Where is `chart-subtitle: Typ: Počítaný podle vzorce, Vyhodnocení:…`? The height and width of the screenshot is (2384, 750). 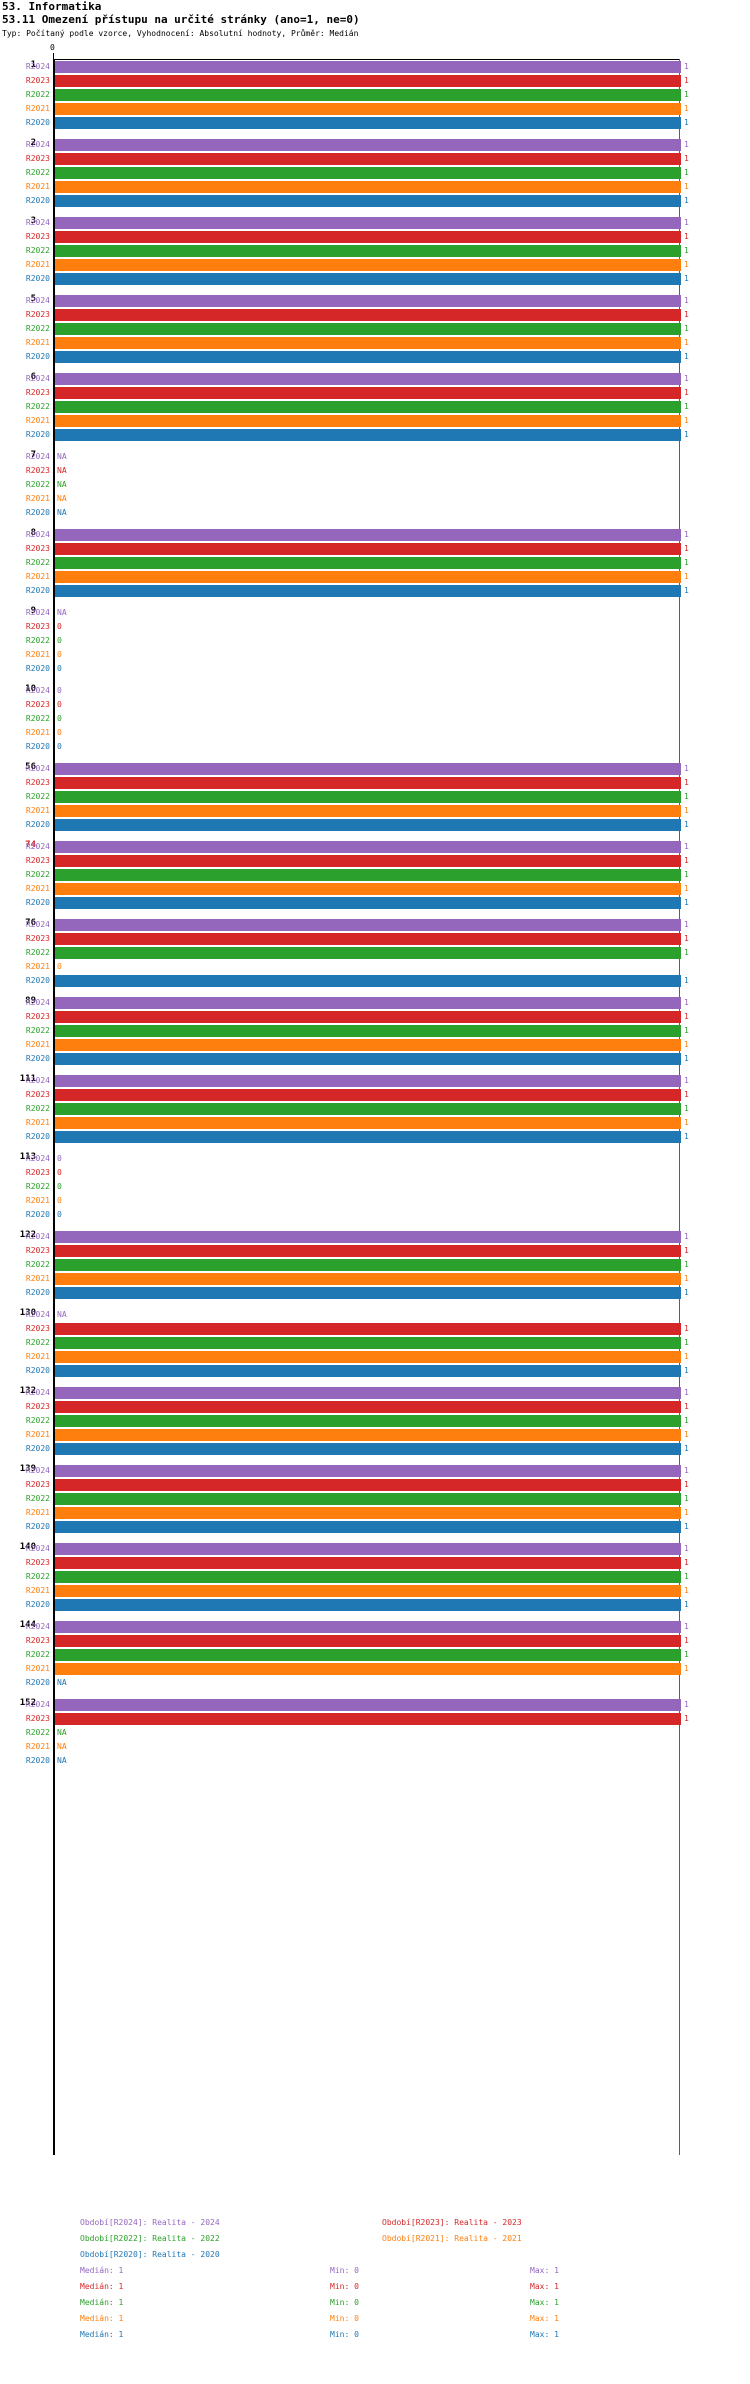
chart-subtitle: Typ: Počítaný podle vzorce, Vyhodnocení:… is located at coordinates (180, 33).